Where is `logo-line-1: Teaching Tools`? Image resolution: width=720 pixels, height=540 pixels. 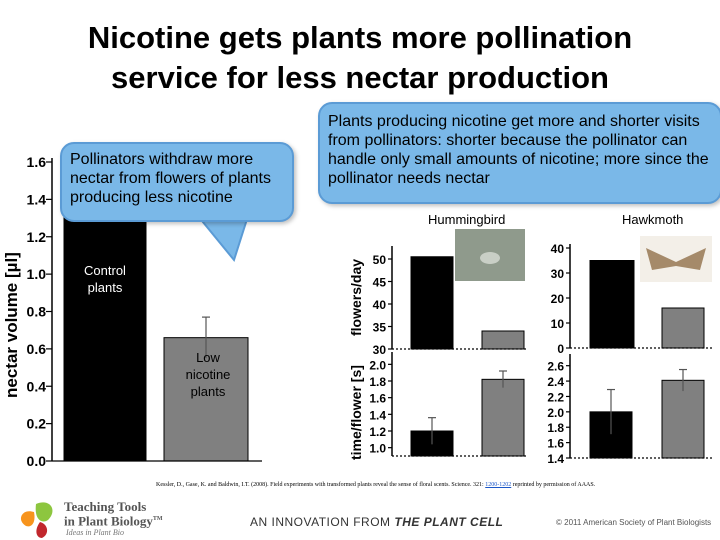 logo-line-1: Teaching Tools is located at coordinates (105, 506).